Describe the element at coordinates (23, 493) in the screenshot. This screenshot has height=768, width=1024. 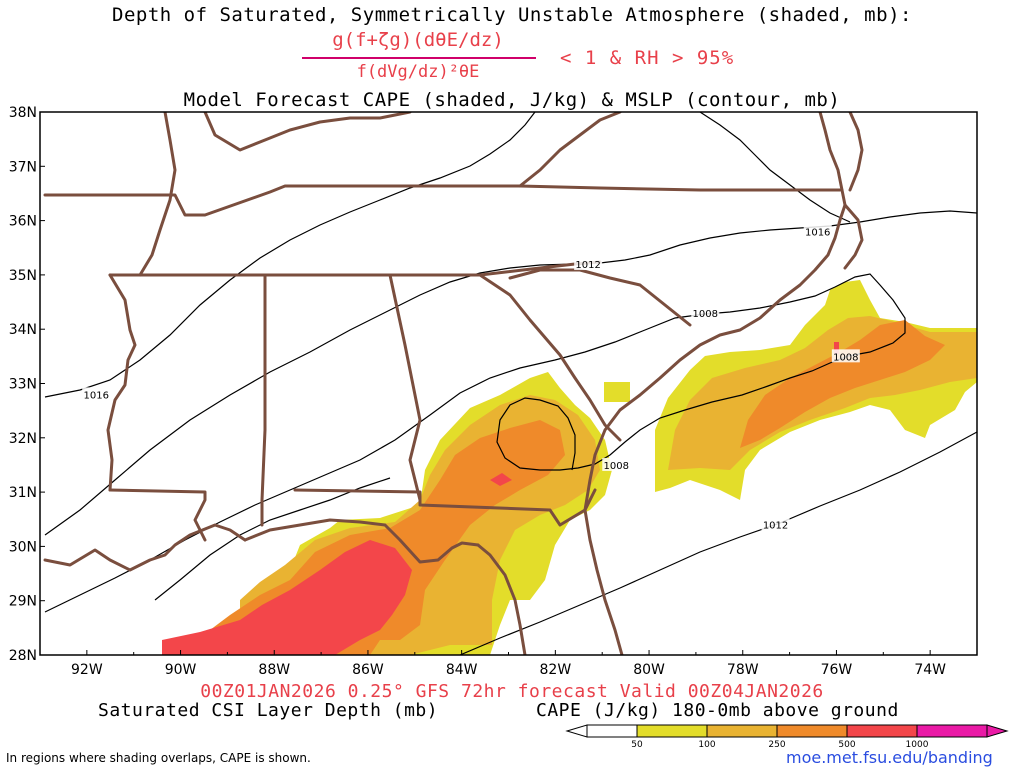
I see `y-tick-label: 31N` at that location.